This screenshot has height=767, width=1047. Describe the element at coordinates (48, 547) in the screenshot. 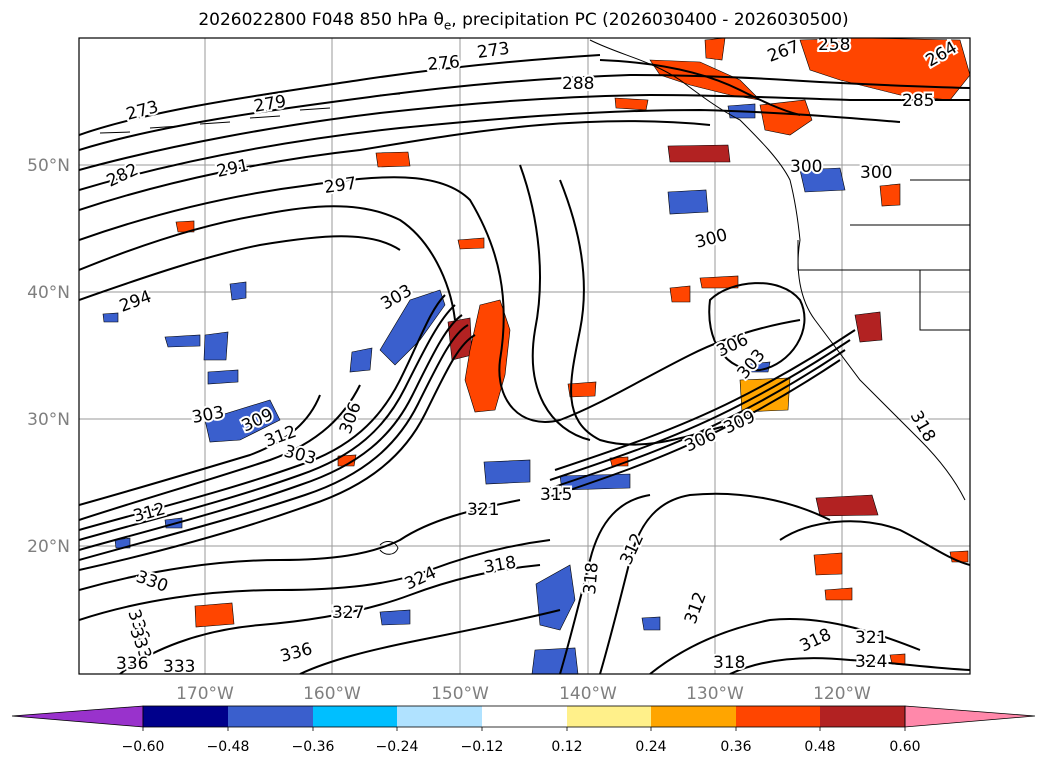

I see `lat-label: 20°N` at that location.